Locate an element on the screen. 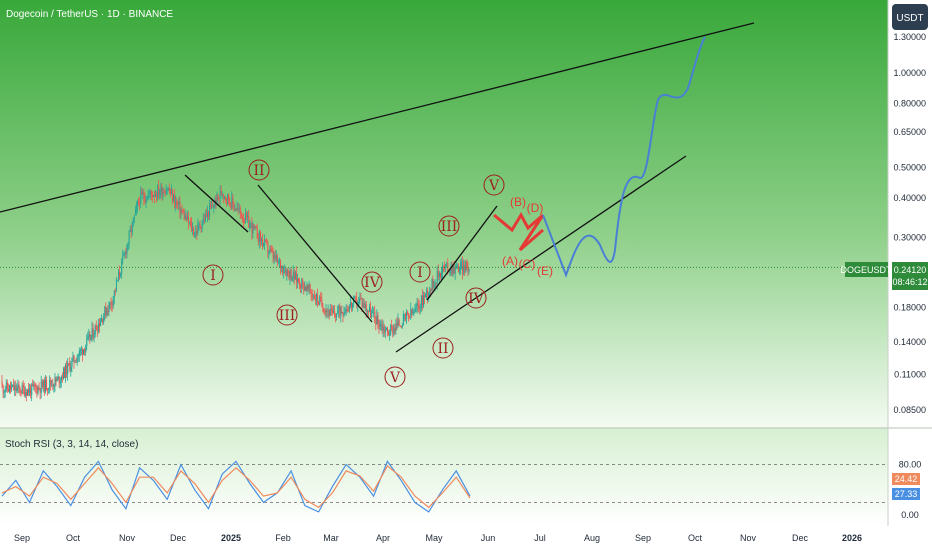  currency-button-bg is located at coordinates (910, 17).